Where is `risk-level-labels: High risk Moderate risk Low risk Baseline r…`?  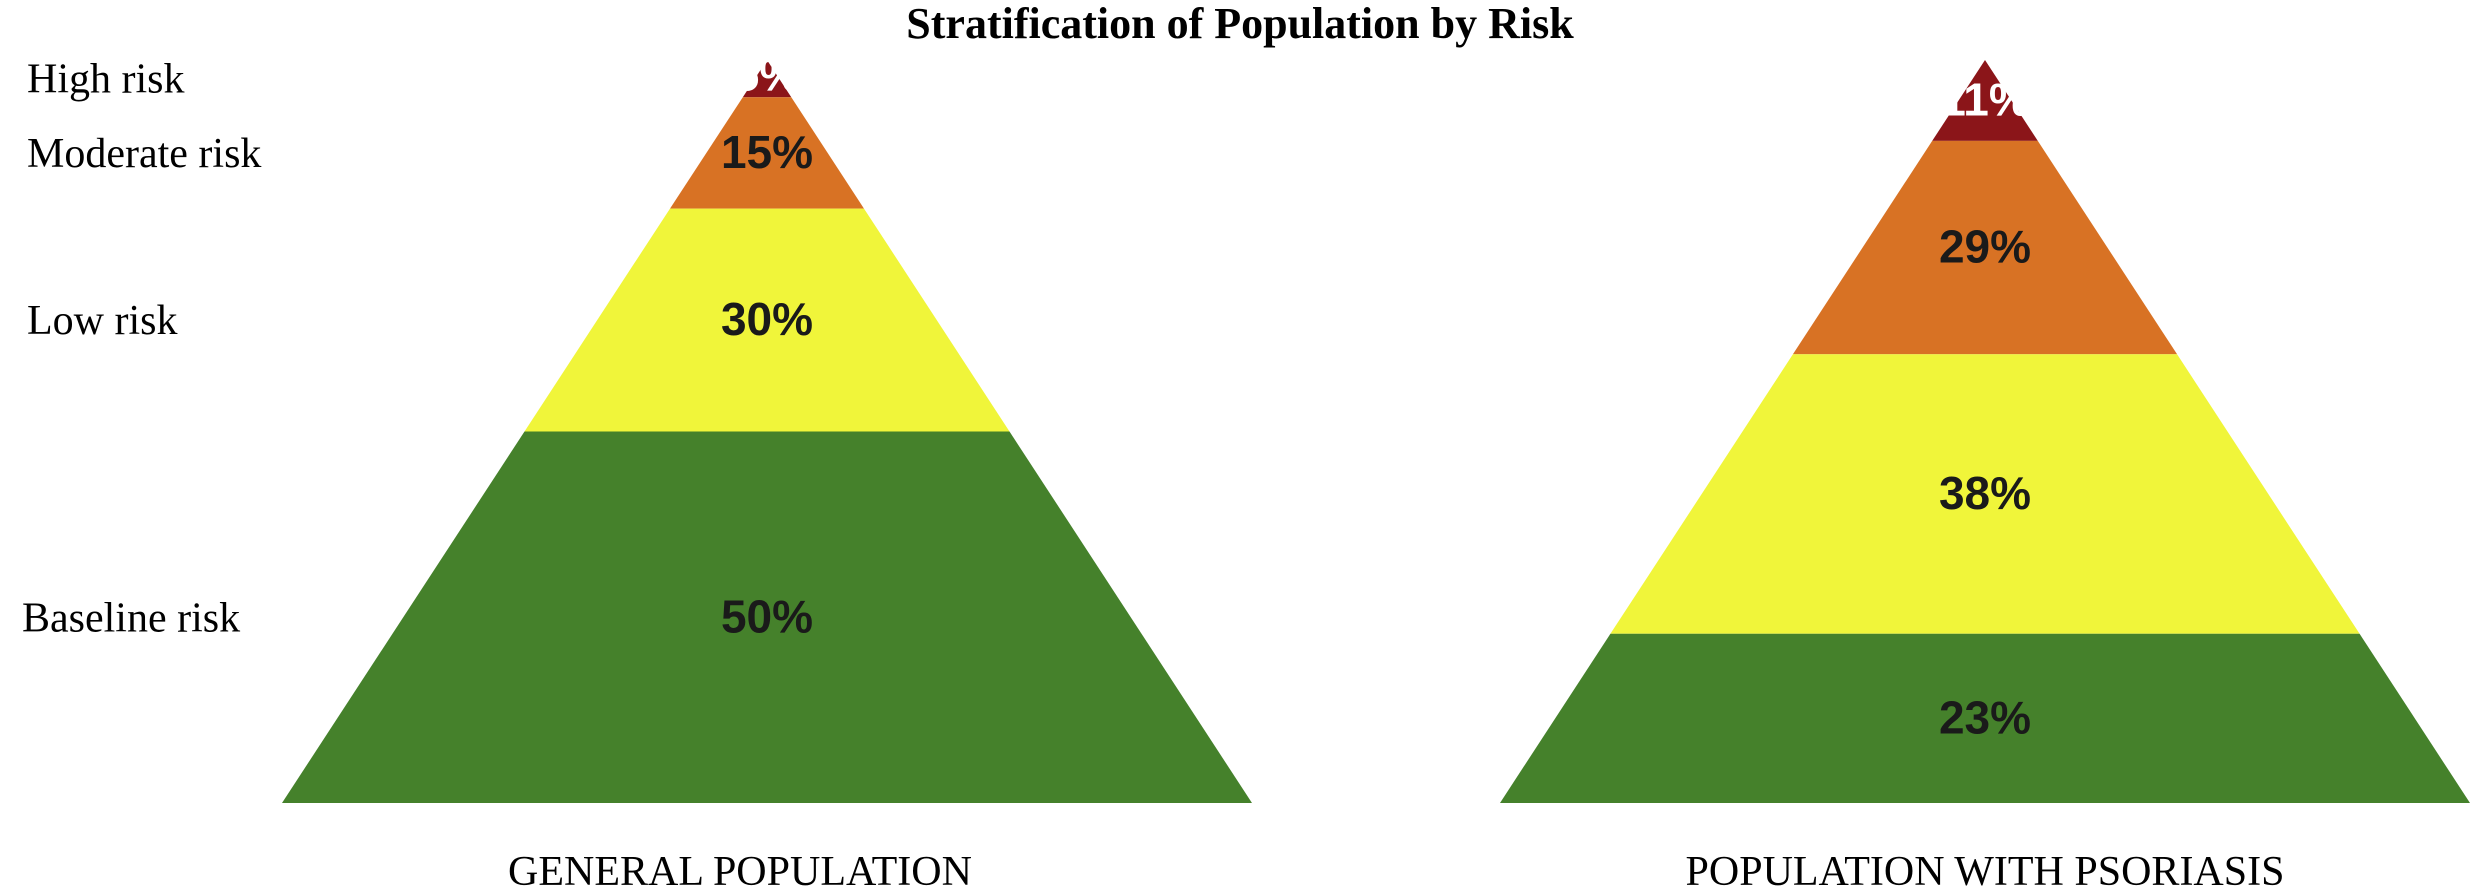
risk-level-labels: High risk Moderate risk Low risk Baseline r… is located at coordinates (141, 349).